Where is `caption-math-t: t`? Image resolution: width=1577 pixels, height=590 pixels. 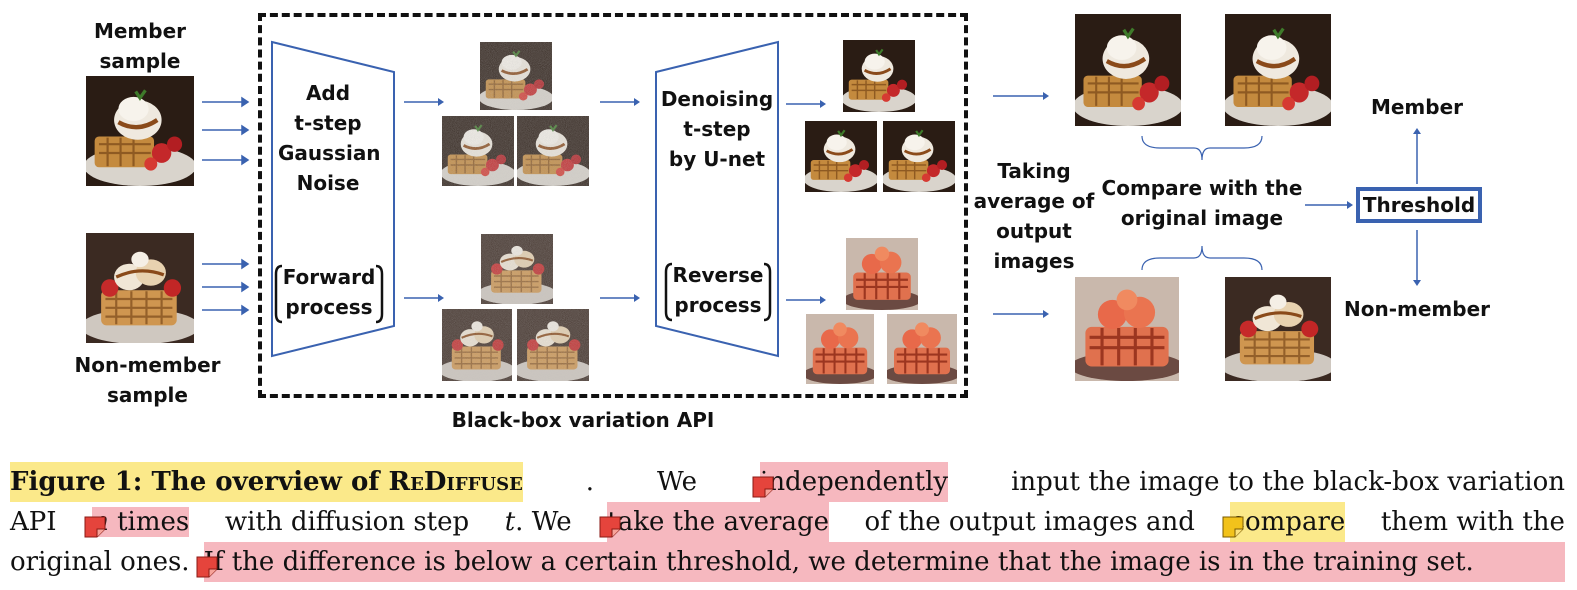
caption-math-t: t is located at coordinates (510, 522).